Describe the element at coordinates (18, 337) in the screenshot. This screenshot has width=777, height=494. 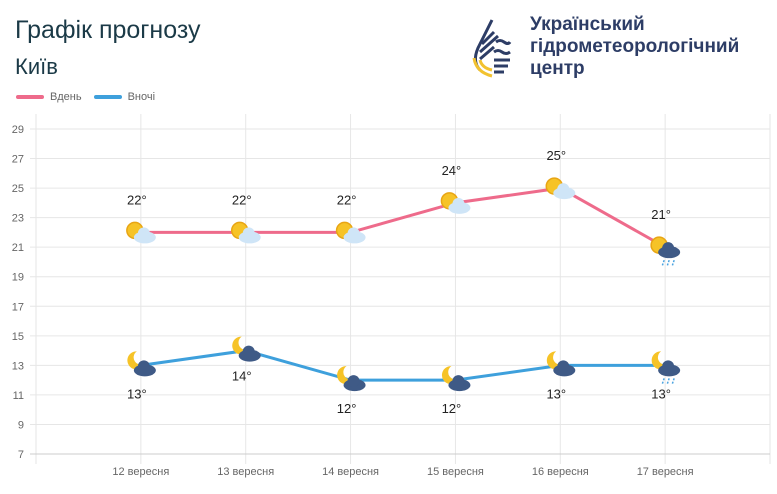
I see `y-tick-label: 15` at that location.